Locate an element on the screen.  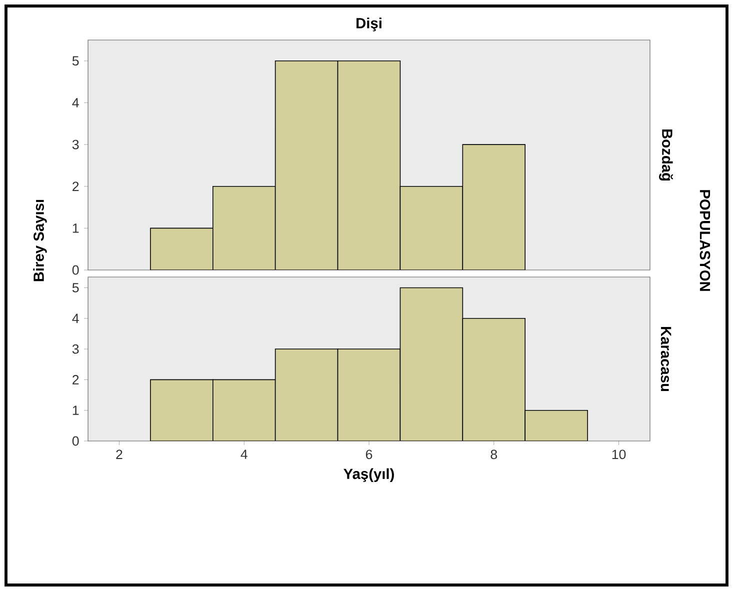
chart-title: Dişi is located at coordinates (369, 25).